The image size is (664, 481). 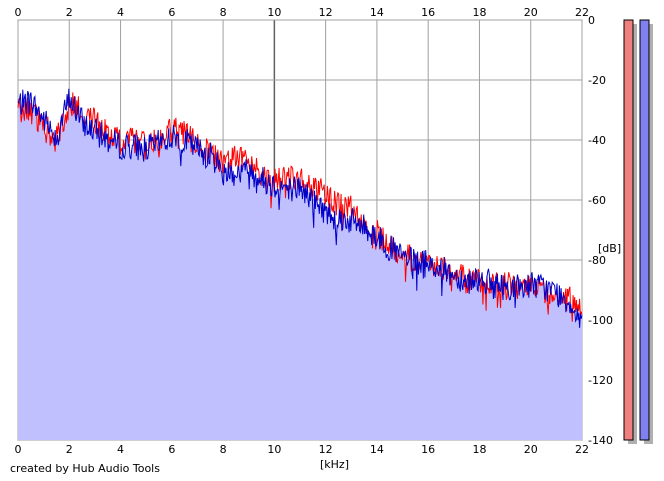 I want to click on y-tick-label: 0, so click(x=591, y=20).